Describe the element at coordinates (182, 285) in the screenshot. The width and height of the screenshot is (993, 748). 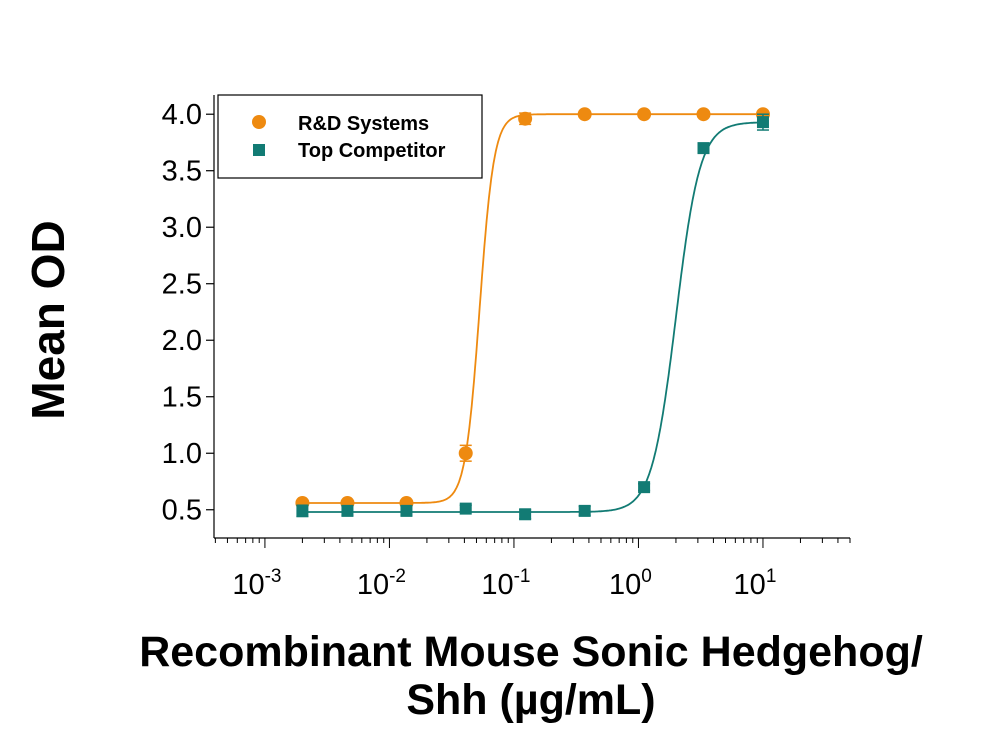
I see `y-tick-label: 2.5` at that location.